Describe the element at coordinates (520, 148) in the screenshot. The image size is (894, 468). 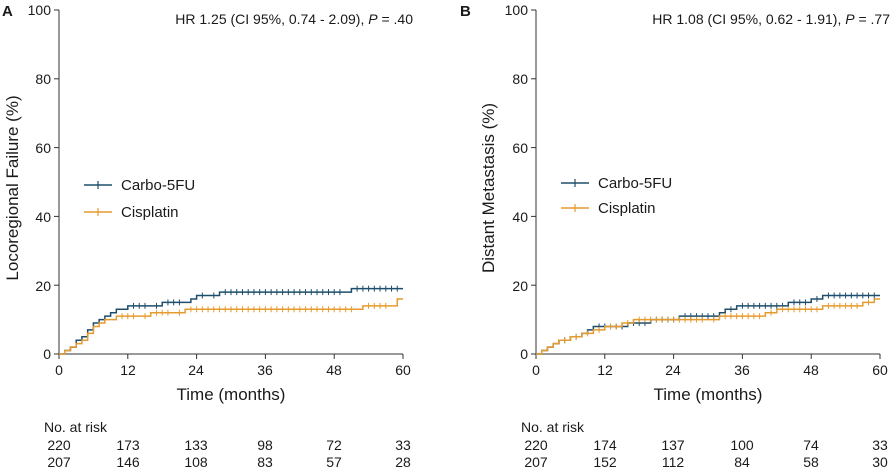
I see `panel-b-ytick-60: 60` at that location.